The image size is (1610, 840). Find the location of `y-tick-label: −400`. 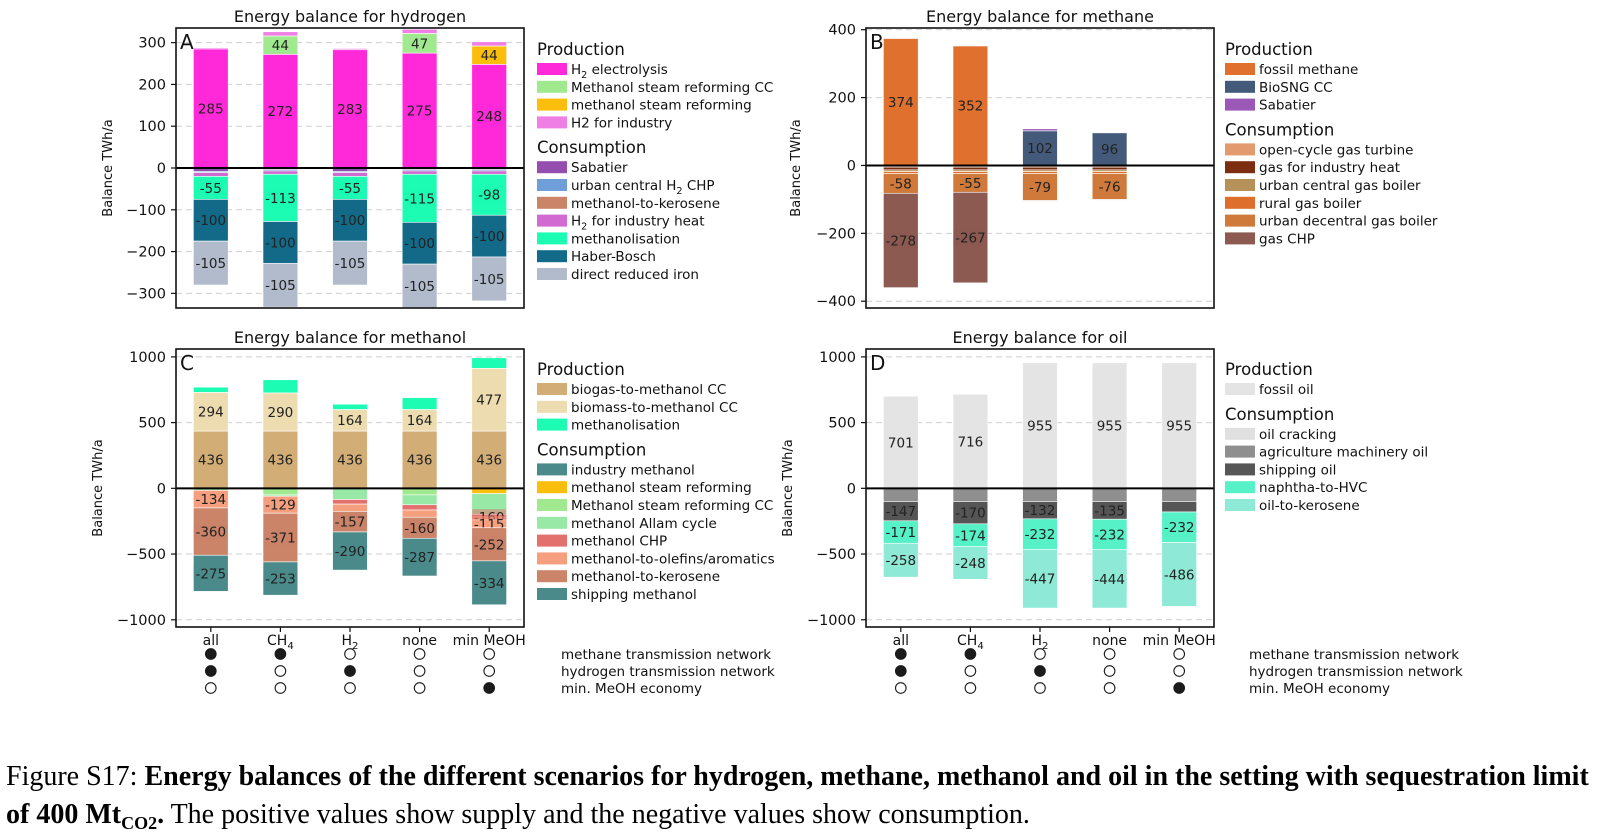

y-tick-label: −400 is located at coordinates (836, 302).